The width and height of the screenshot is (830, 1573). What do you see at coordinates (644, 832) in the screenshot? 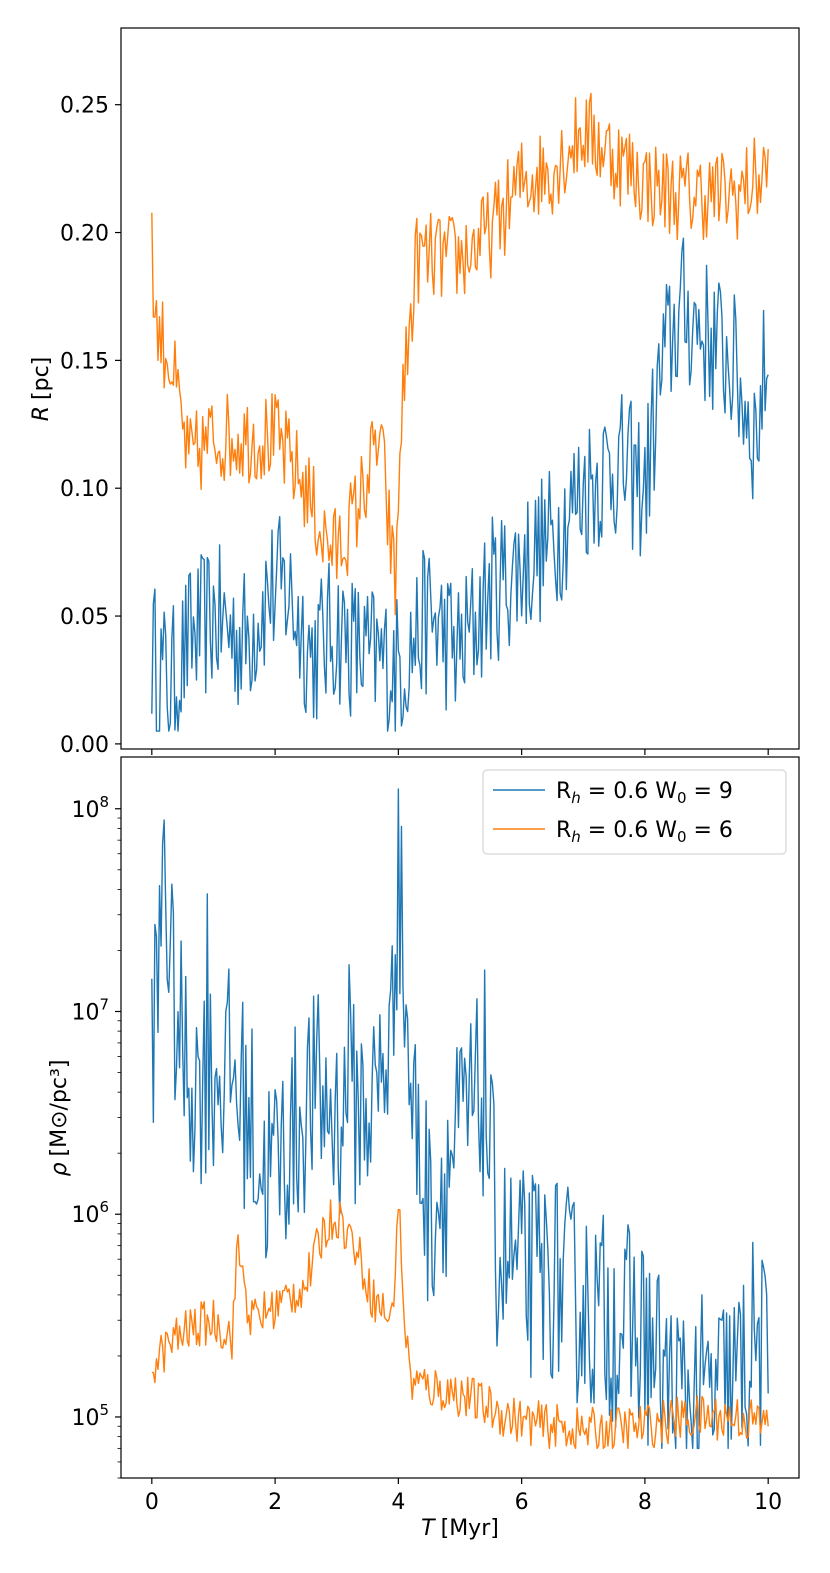
I see `legend-label-w6: Rh = 0.6 W0 = 6` at bounding box center [644, 832].